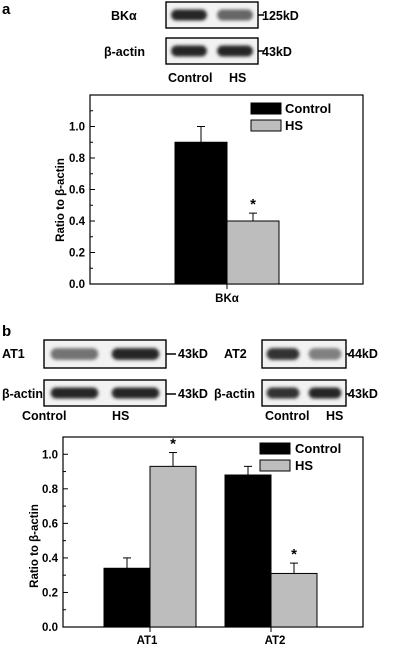 This screenshot has width=408, height=649. Describe the element at coordinates (201, 43) in the screenshot. I see `blot-panel-a: BKα 125kD β-actin 43kD Control HS` at that location.